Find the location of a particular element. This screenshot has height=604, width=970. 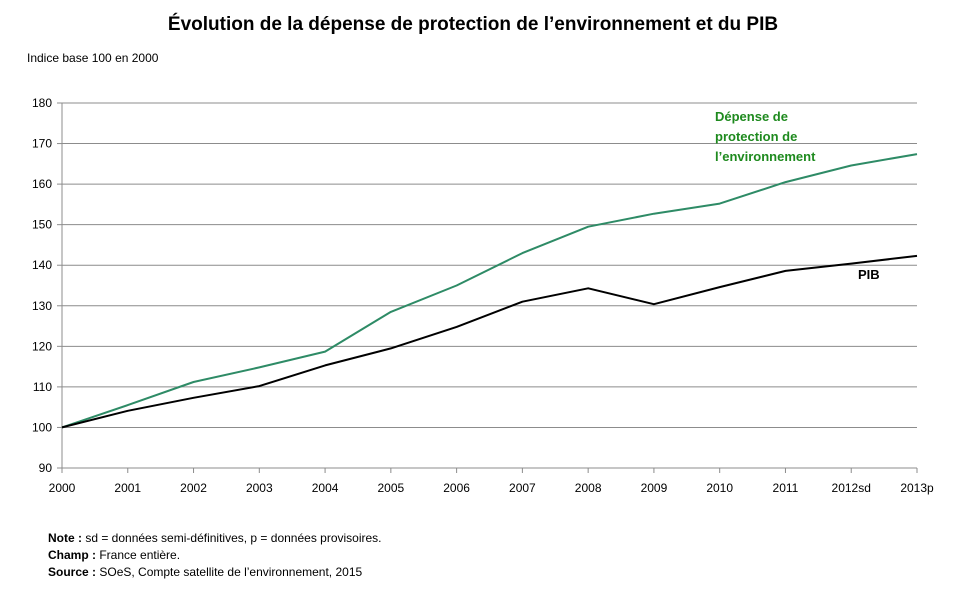

y-tick-label: 110 is located at coordinates (42, 387).